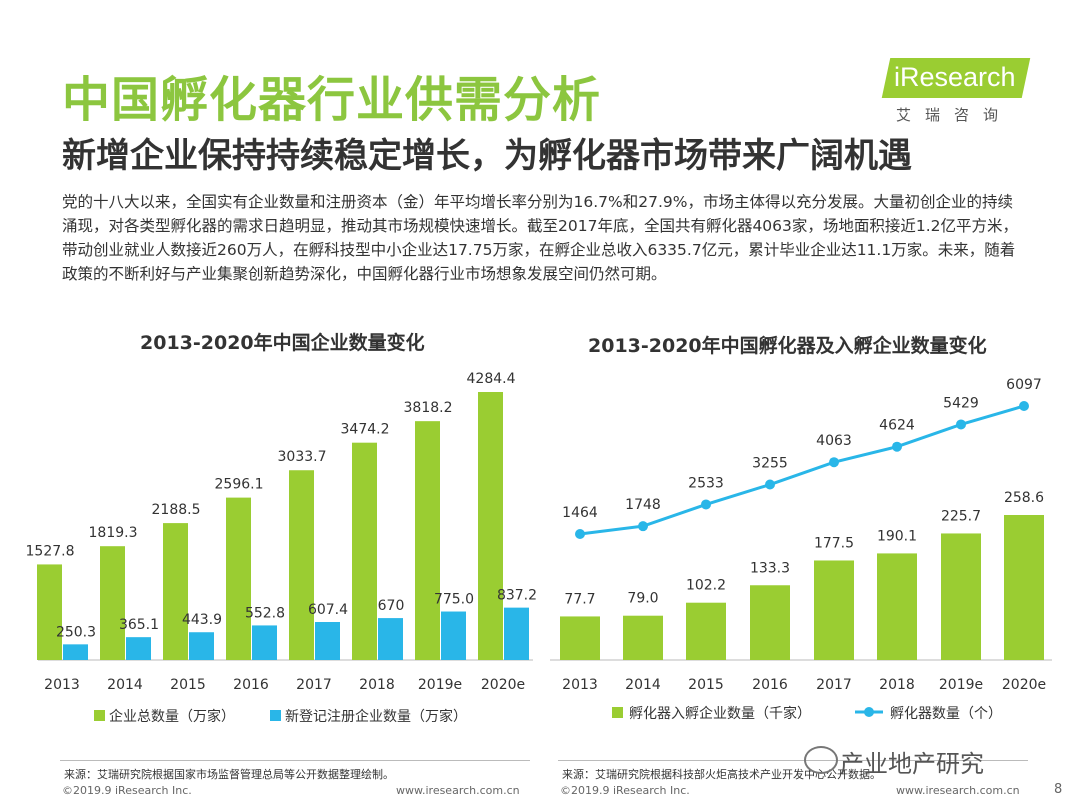  Describe the element at coordinates (580, 513) in the screenshot. I see `chart2-label-incubators: 1464` at that location.